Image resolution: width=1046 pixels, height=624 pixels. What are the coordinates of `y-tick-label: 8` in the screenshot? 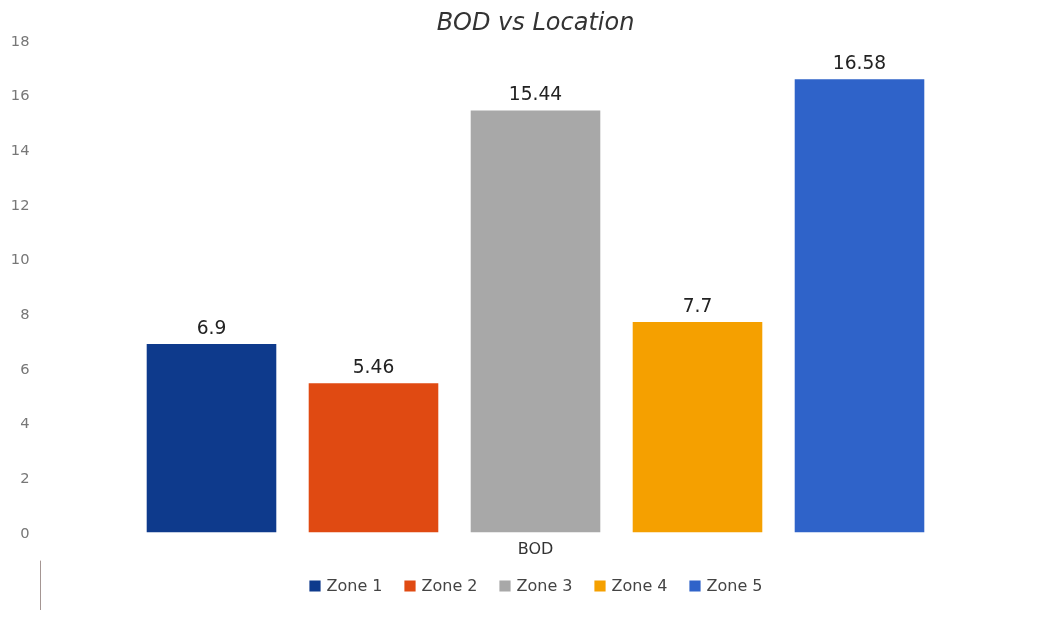 It's located at (25, 313).